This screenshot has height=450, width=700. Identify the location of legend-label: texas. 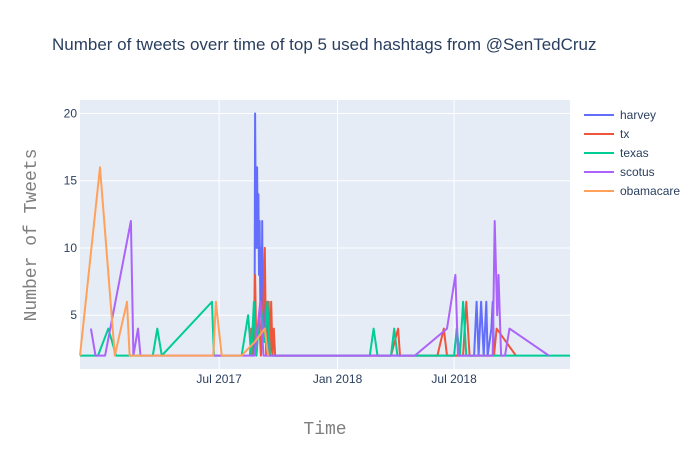
(634, 153).